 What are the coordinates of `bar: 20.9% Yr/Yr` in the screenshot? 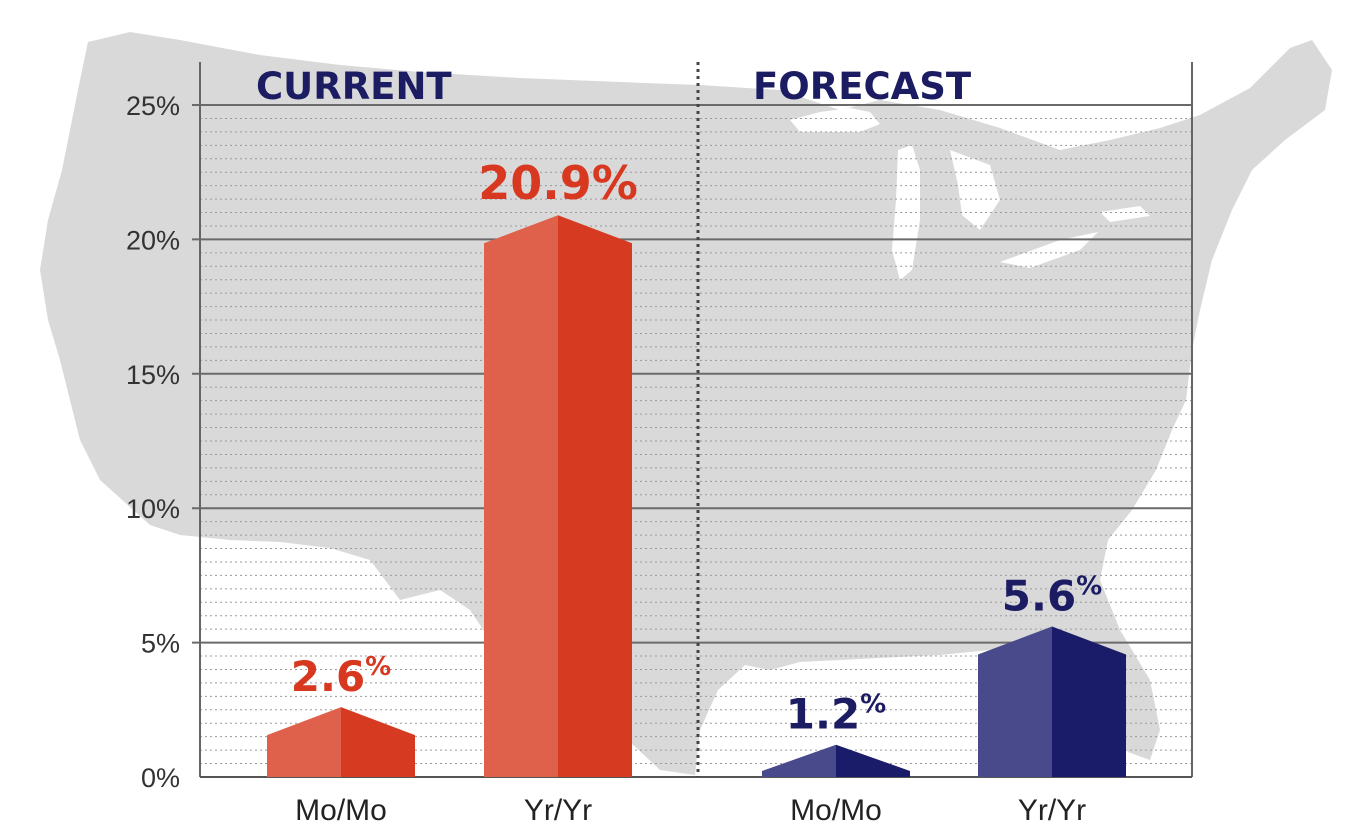 It's located at (558, 491).